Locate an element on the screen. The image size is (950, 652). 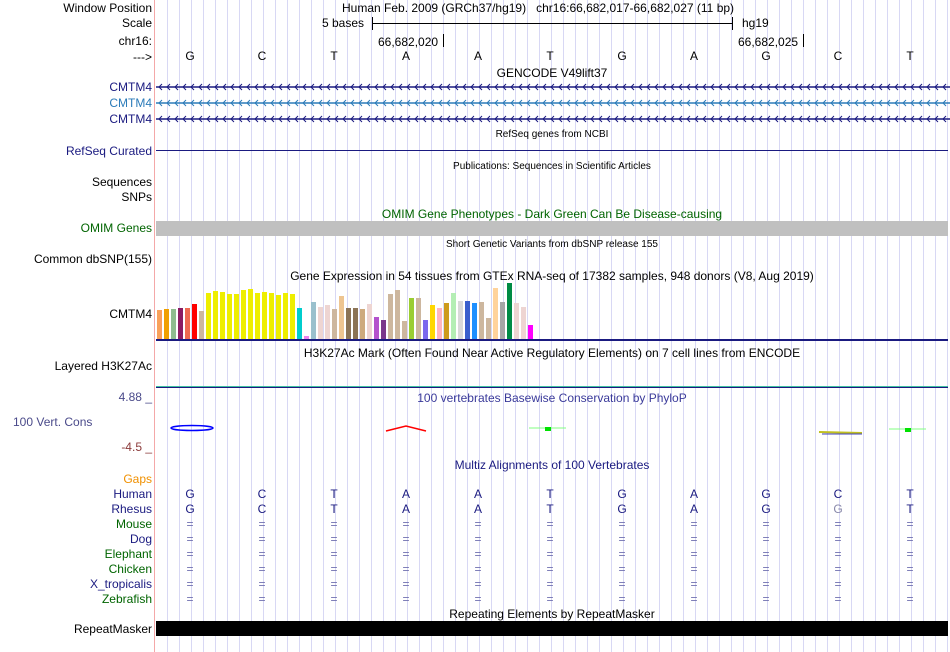
species-label: Mouse is located at coordinates (133, 524).